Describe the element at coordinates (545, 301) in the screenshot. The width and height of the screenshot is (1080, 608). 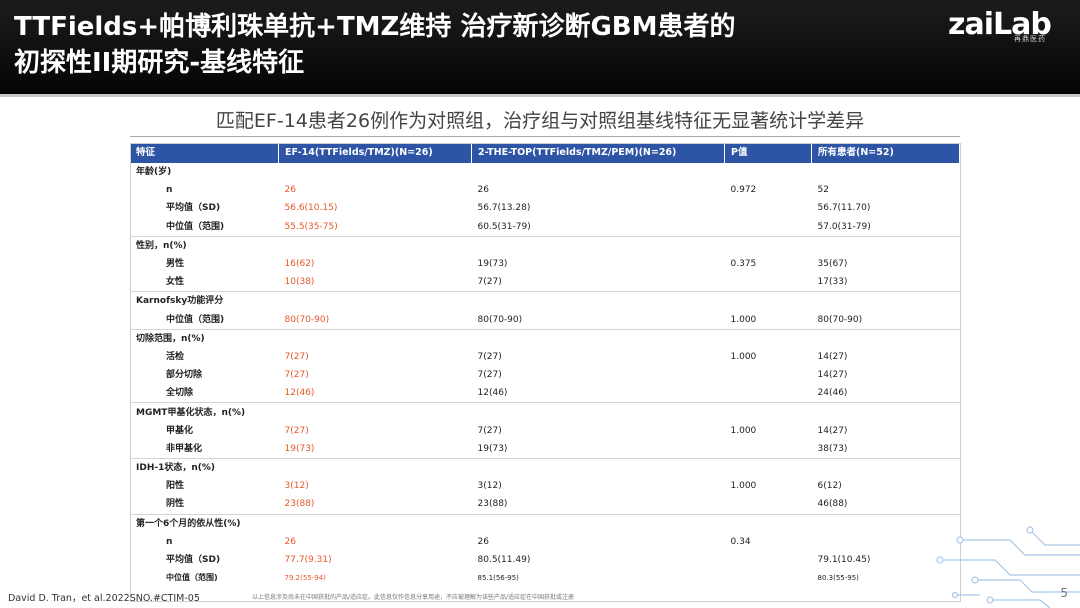
I see `section-title: Karnofsky功能评分` at that location.